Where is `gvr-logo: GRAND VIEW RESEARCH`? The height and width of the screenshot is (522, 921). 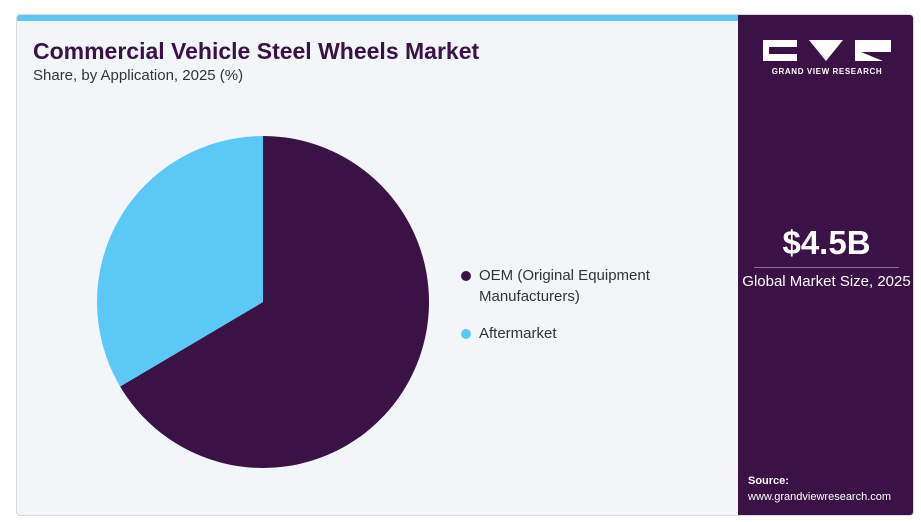 gvr-logo: GRAND VIEW RESEARCH is located at coordinates (827, 57).